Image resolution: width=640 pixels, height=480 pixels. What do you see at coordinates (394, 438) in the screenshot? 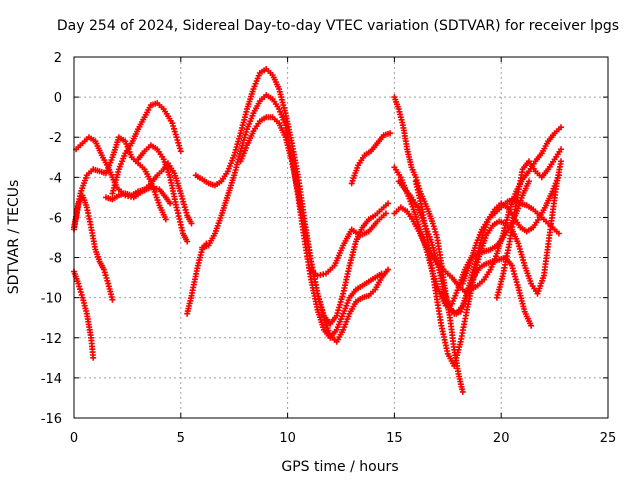
I see `x-tick-label: 15` at bounding box center [394, 438].